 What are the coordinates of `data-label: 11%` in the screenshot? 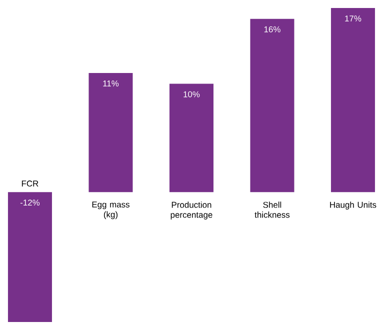 It's located at (111, 83).